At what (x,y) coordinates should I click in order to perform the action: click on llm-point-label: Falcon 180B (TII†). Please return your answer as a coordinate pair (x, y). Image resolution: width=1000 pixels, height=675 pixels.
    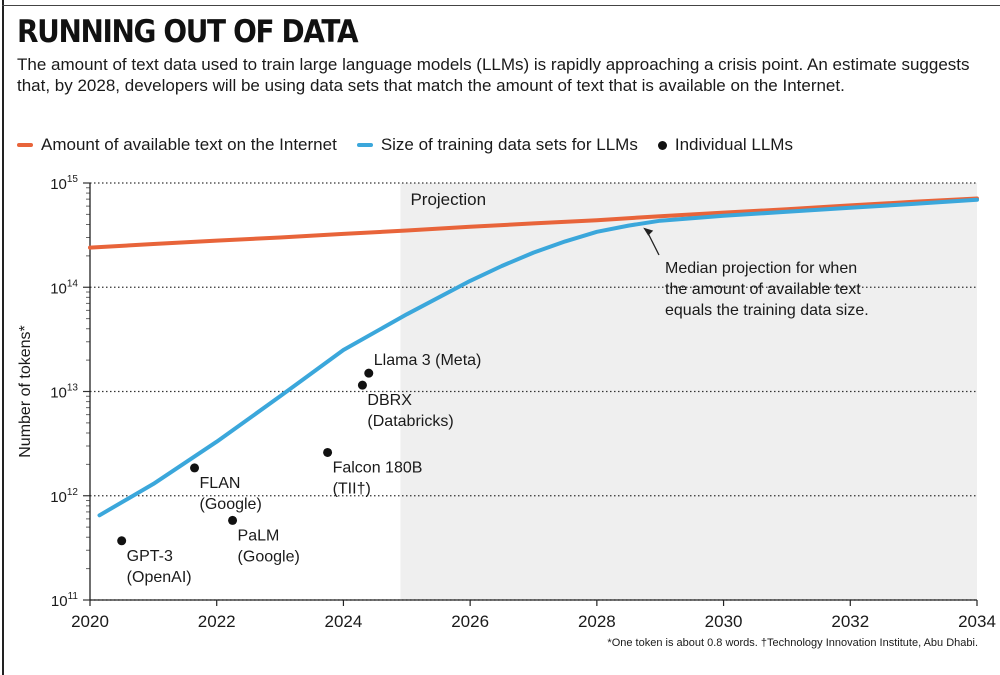
    Looking at the image, I should click on (378, 478).